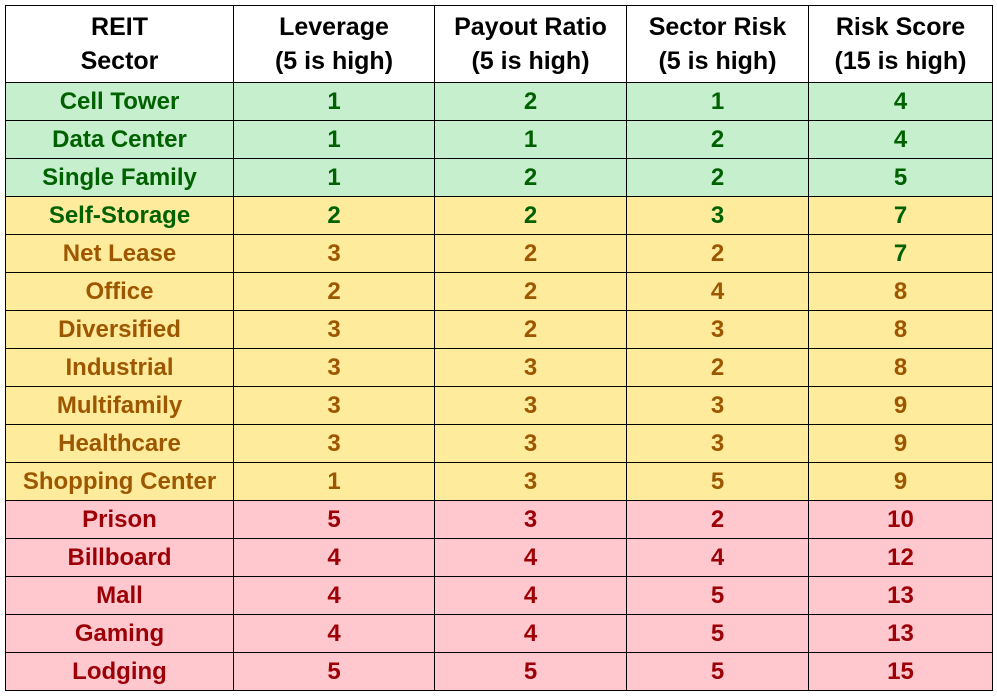  I want to click on risk-score-cell: 4, so click(900, 101).